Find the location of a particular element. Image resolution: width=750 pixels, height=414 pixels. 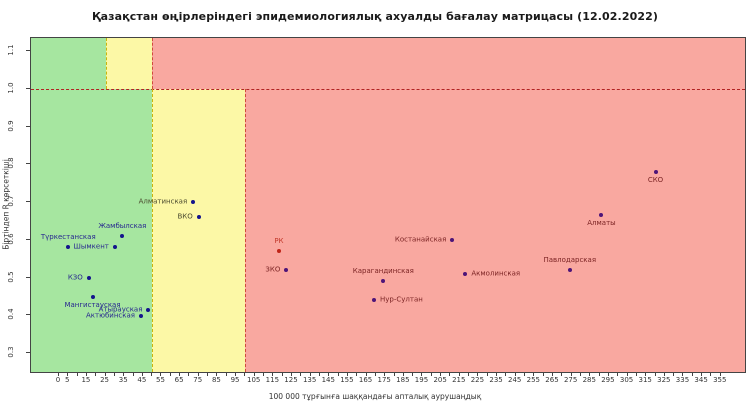

x-tick-label: 105 is located at coordinates (254, 380).